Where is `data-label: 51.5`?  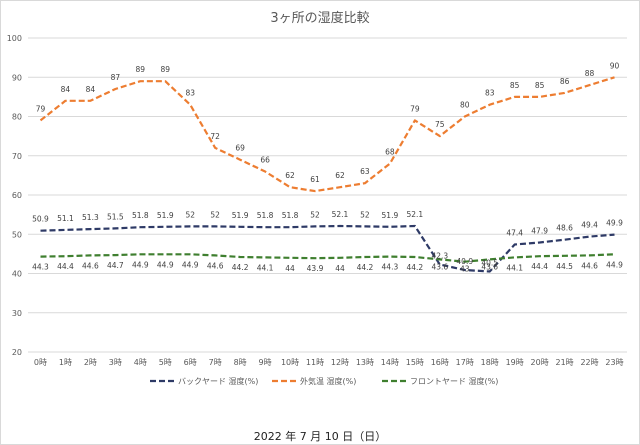 data-label: 51.5 is located at coordinates (115, 216).